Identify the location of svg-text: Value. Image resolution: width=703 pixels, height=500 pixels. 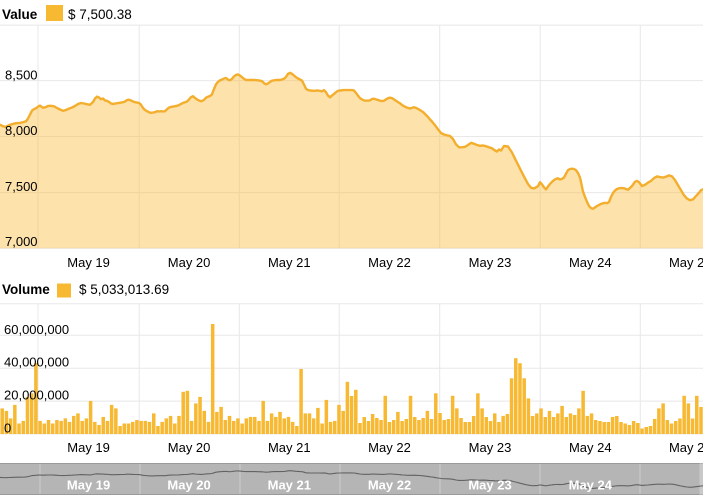
(20, 14).